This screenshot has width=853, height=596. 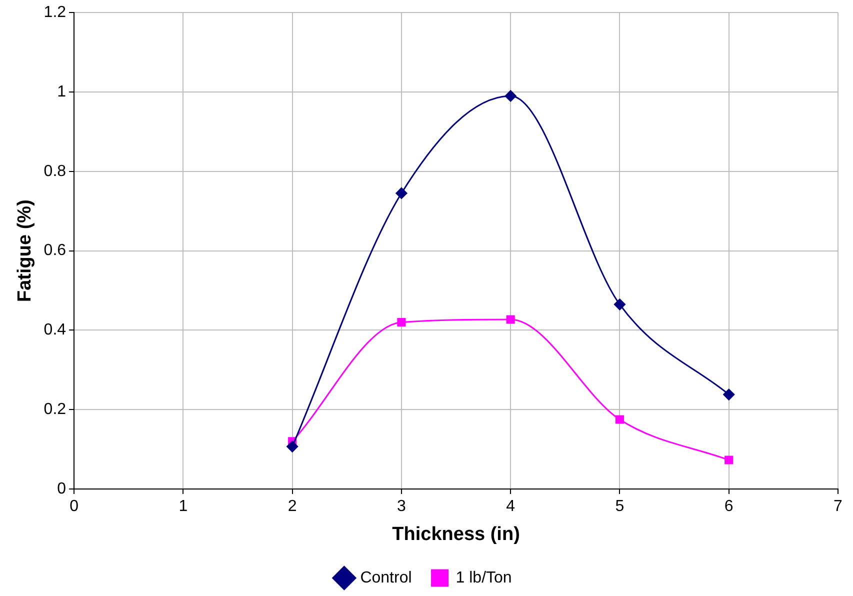 What do you see at coordinates (74, 507) in the screenshot?
I see `x-tick-label: 0` at bounding box center [74, 507].